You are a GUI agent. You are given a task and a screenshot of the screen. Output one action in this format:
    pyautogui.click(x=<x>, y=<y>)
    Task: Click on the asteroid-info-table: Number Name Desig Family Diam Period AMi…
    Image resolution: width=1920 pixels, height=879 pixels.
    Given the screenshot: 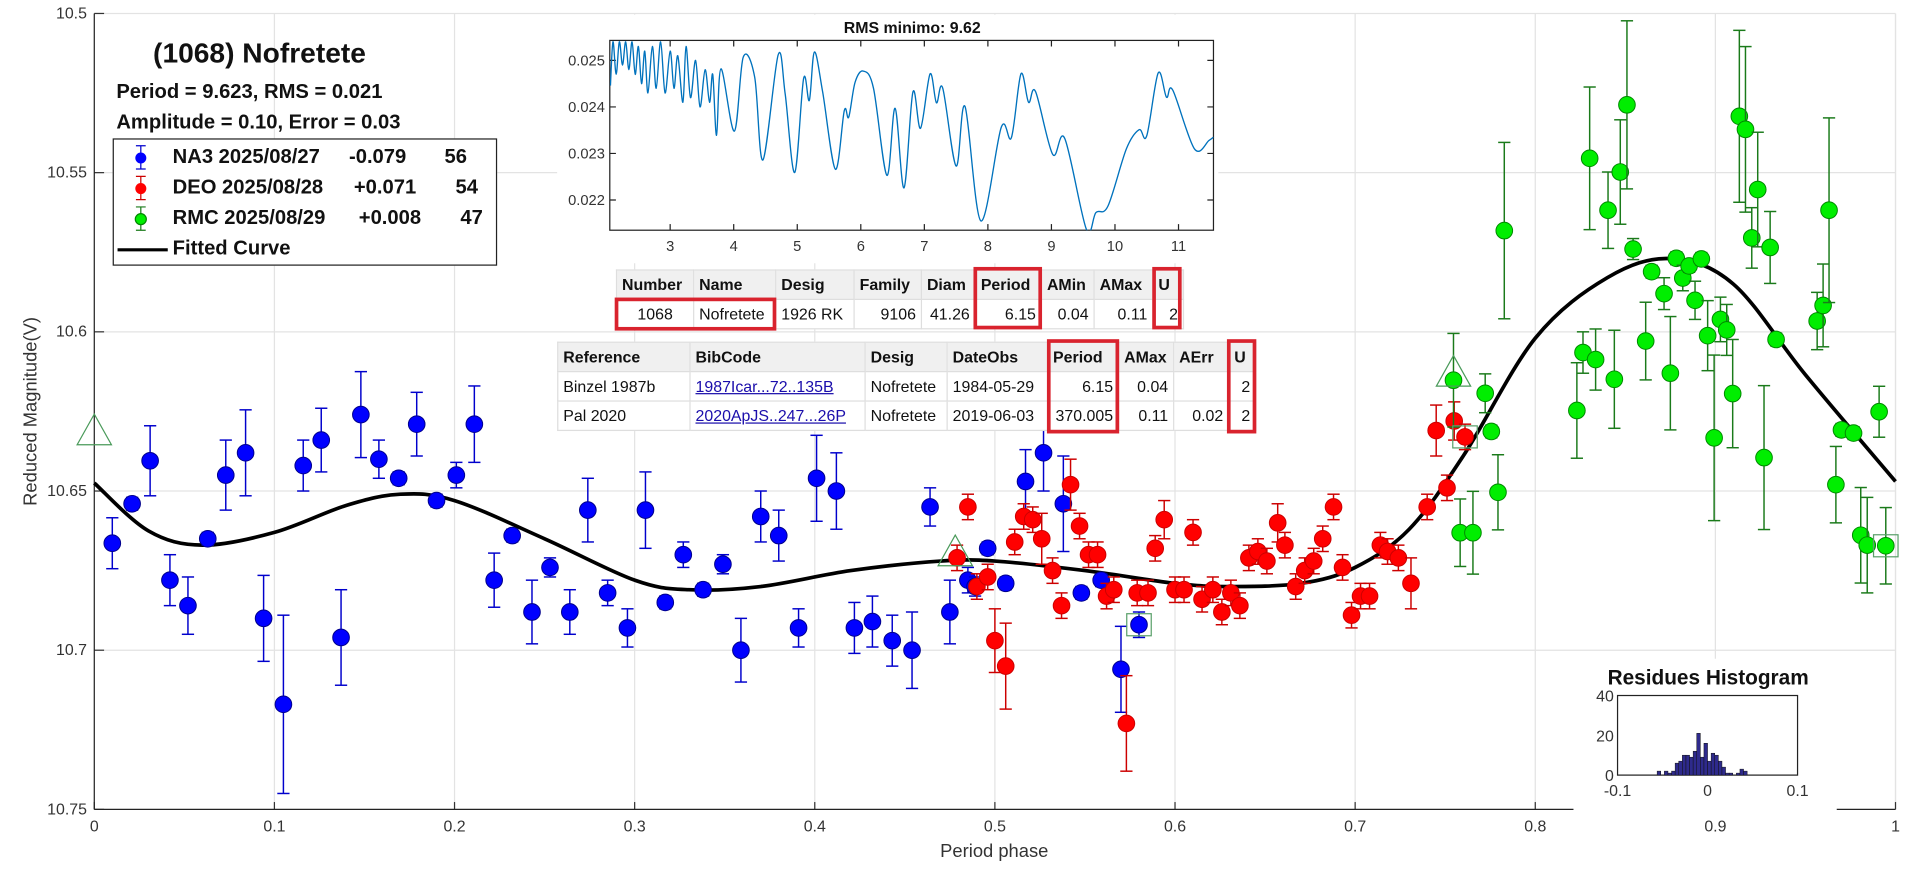 What is the action you would take?
    pyautogui.click(x=900, y=299)
    